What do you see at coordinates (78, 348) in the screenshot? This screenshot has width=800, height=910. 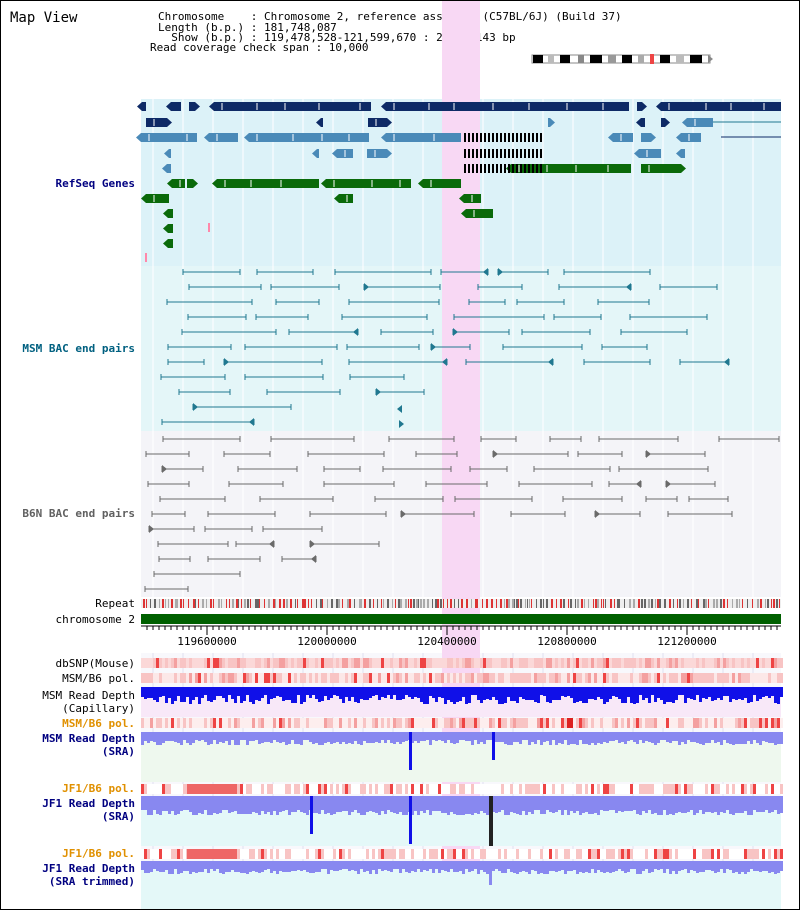 I see `msm-bac-label: MSM BAC end pairs` at bounding box center [78, 348].